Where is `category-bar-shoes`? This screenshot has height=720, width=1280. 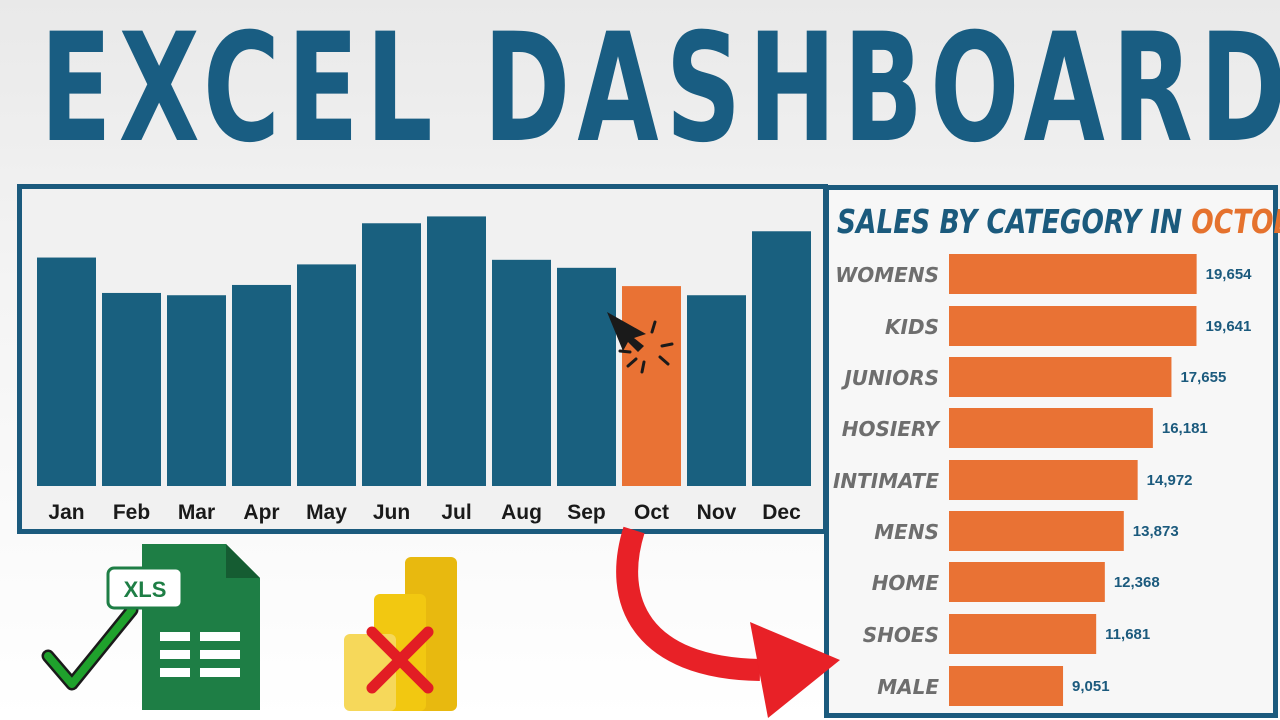
category-bar-shoes is located at coordinates (1023, 634).